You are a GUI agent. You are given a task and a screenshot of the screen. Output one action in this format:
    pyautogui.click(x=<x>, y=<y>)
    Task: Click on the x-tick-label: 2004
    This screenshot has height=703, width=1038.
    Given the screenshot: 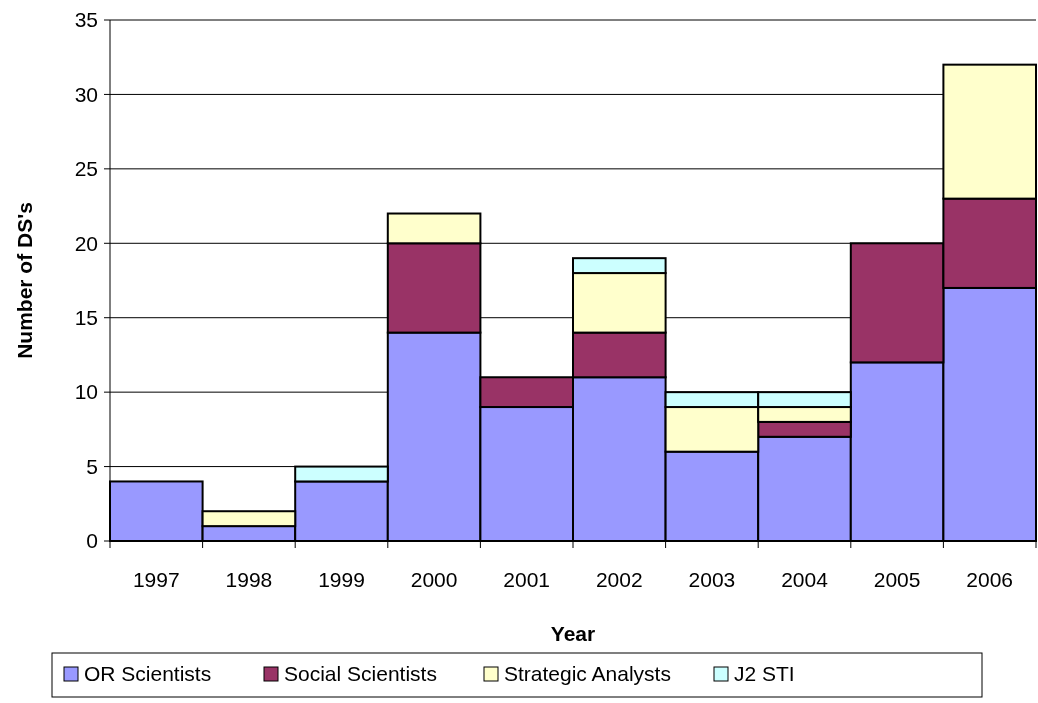 What is the action you would take?
    pyautogui.click(x=805, y=579)
    